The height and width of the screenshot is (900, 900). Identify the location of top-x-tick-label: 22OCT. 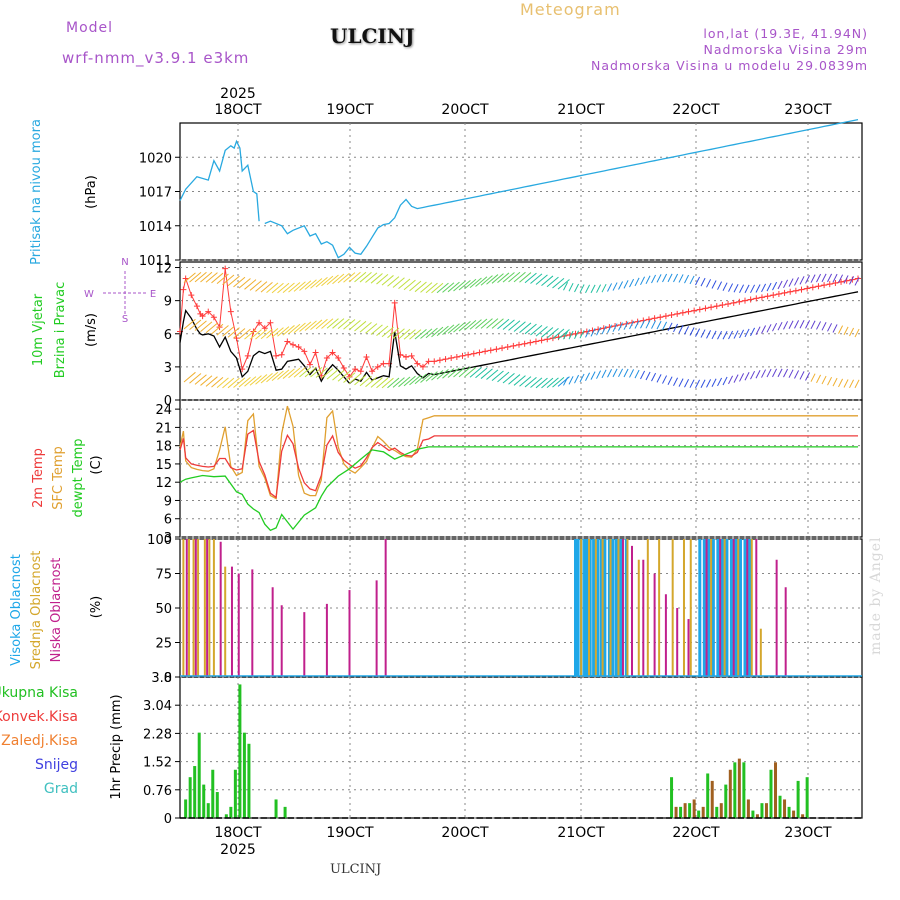
(696, 110).